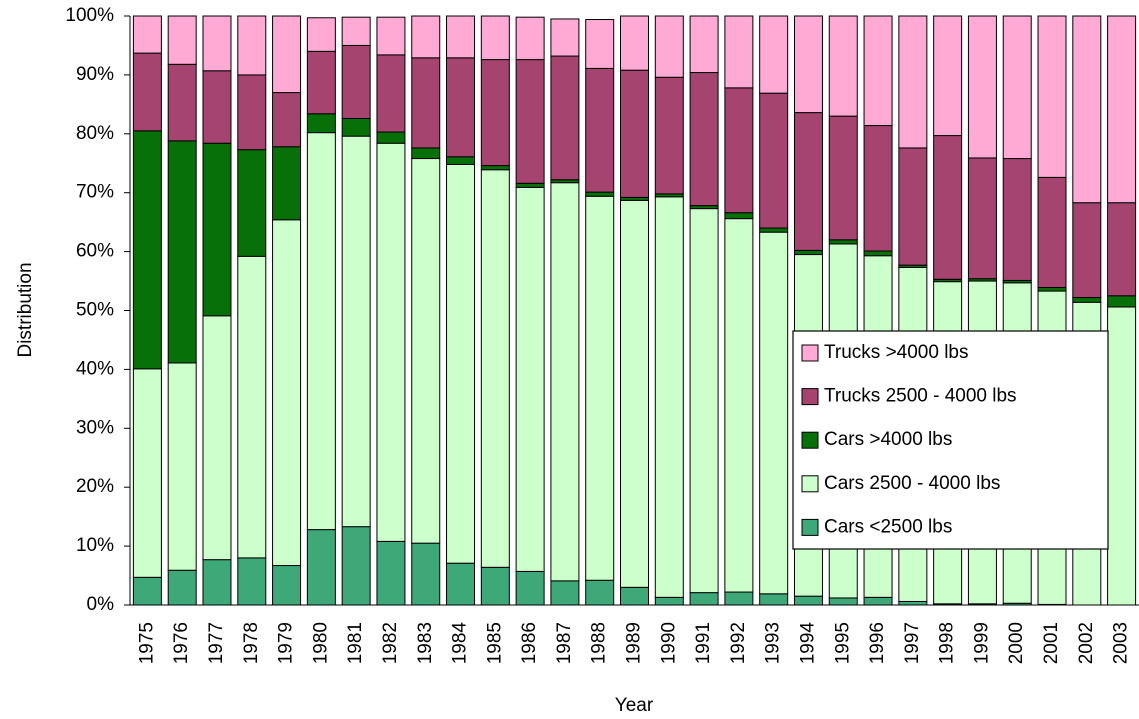  I want to click on x-tick-label: 1998, so click(947, 643).